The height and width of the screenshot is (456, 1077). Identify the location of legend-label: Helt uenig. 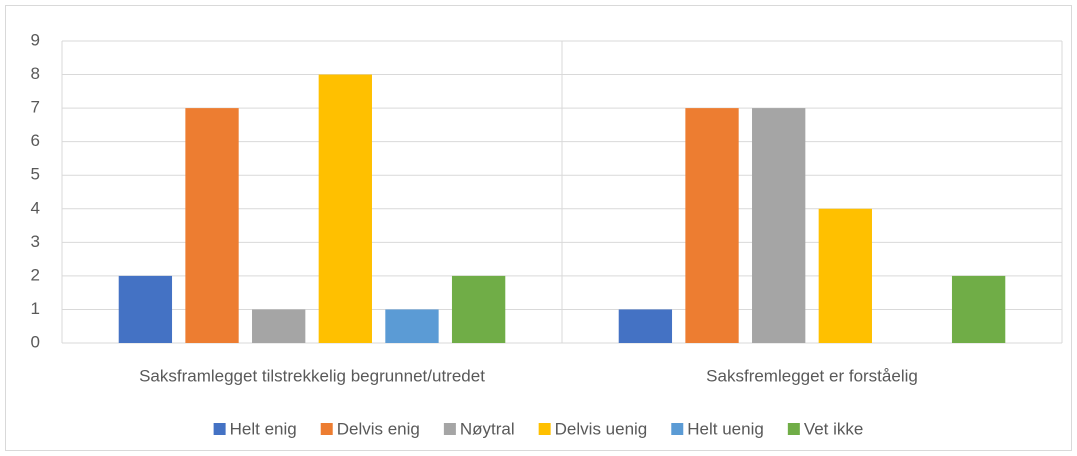
(725, 428).